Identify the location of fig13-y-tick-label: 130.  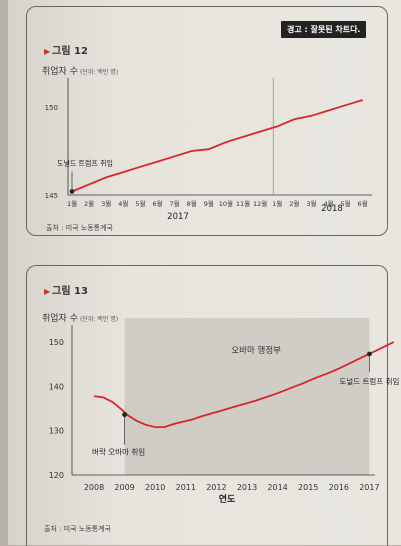
(56, 431).